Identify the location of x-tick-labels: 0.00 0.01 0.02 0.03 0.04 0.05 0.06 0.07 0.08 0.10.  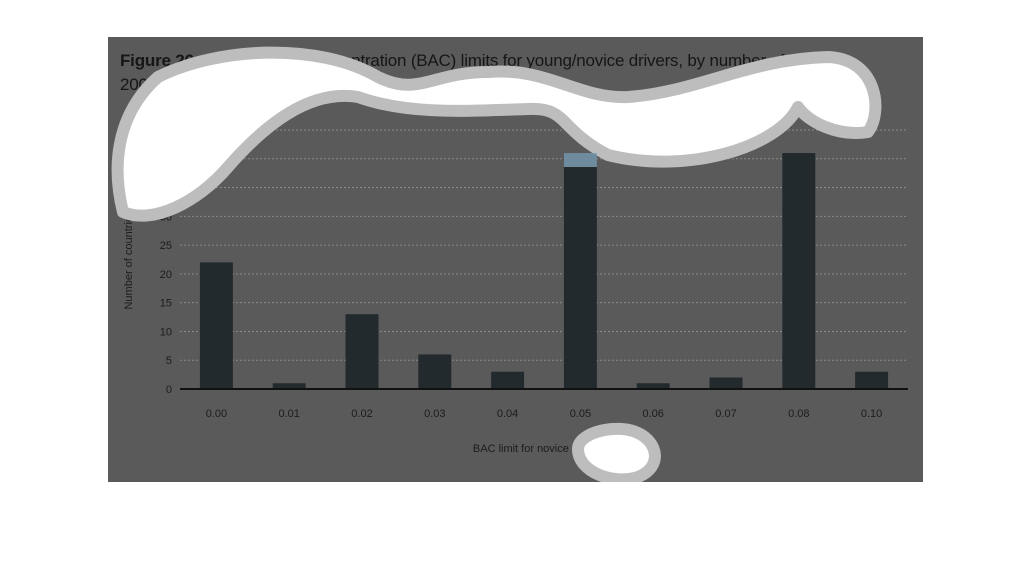
(544, 414).